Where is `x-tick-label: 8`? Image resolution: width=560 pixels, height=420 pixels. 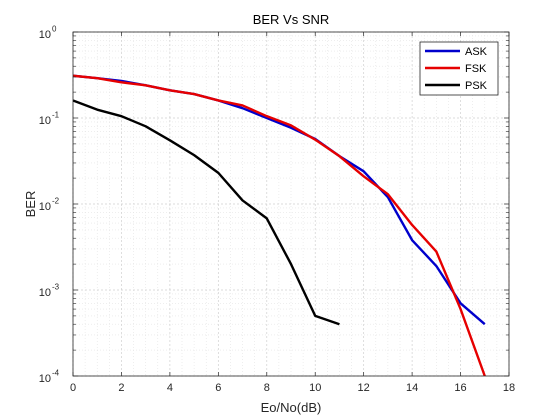
x-tick-label: 8 is located at coordinates (267, 388).